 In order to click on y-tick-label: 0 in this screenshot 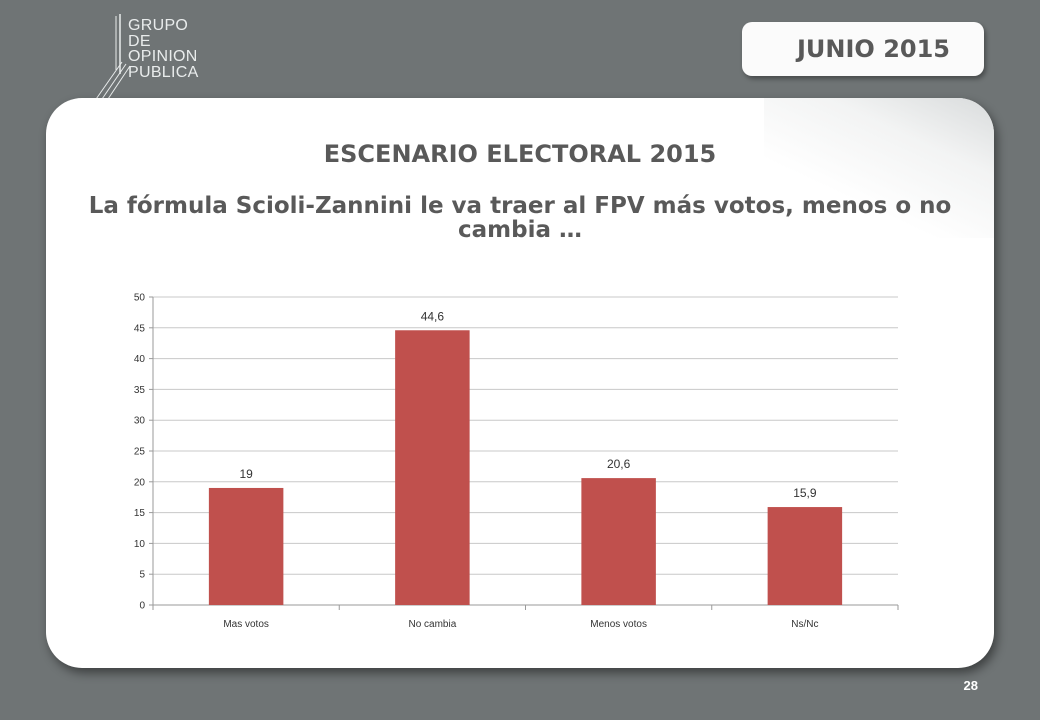, I will do `click(142, 606)`.